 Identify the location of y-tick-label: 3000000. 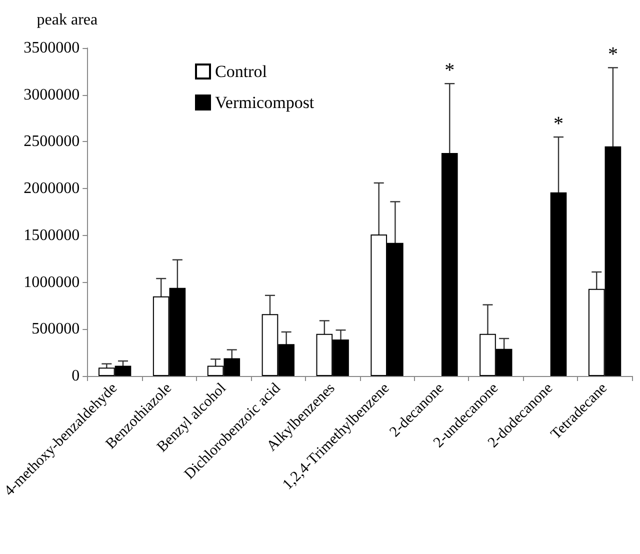
(52, 95).